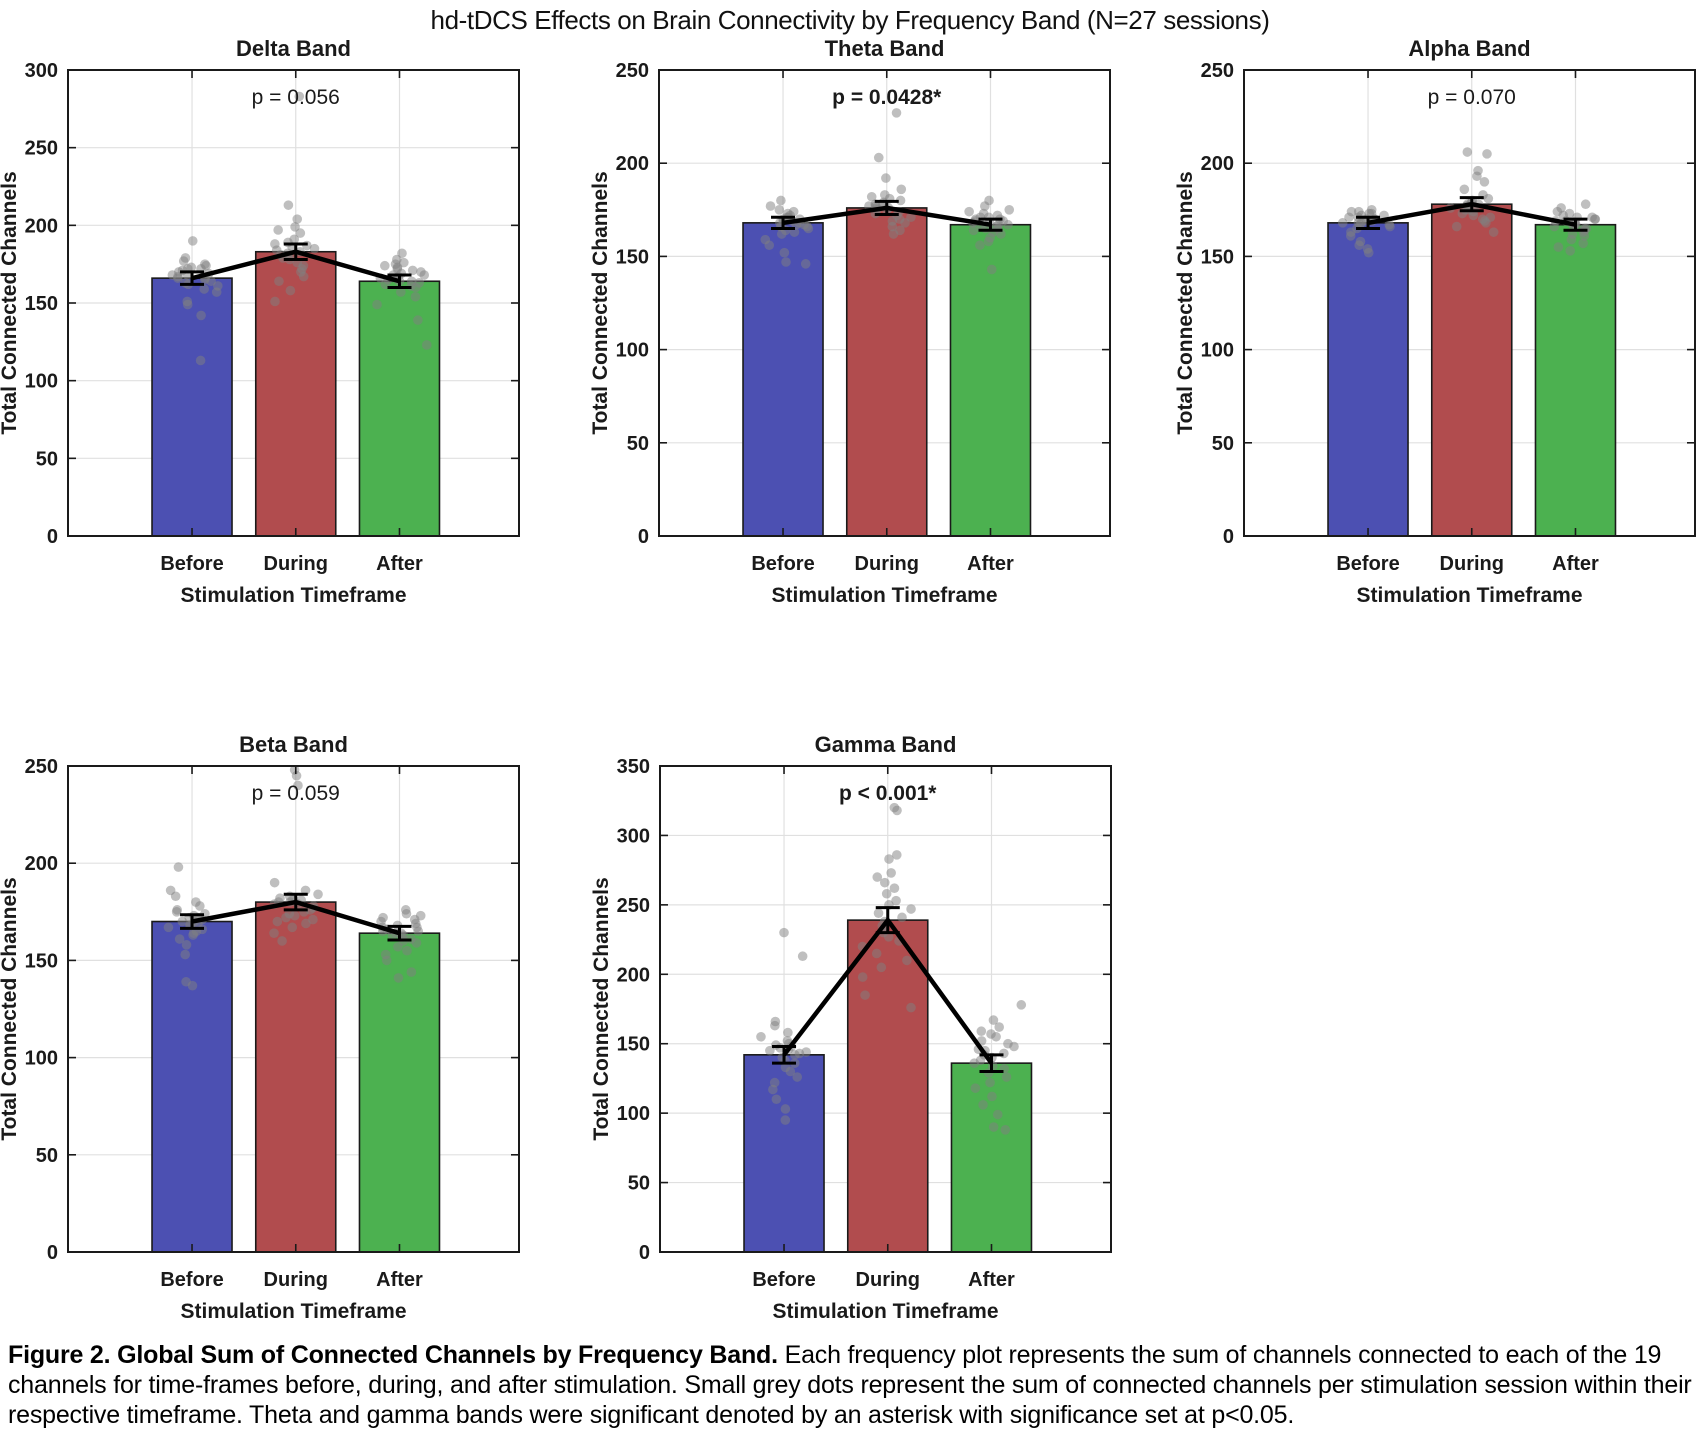 Image resolution: width=1700 pixels, height=1434 pixels. I want to click on p-value-label: p = 0.056, so click(296, 97).